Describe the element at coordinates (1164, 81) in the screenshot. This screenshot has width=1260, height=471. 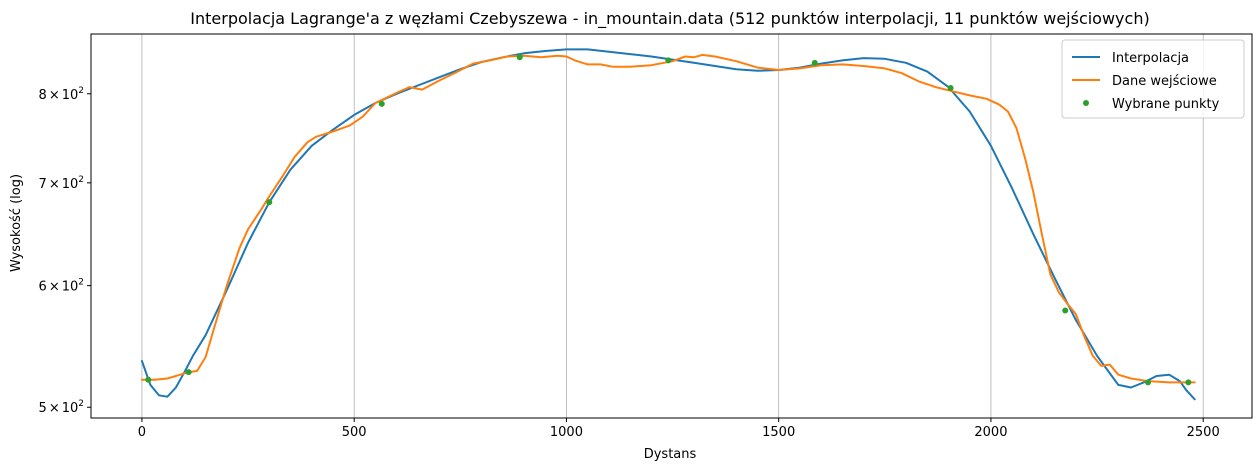
I see `legend-label: Dane wejściowe` at that location.